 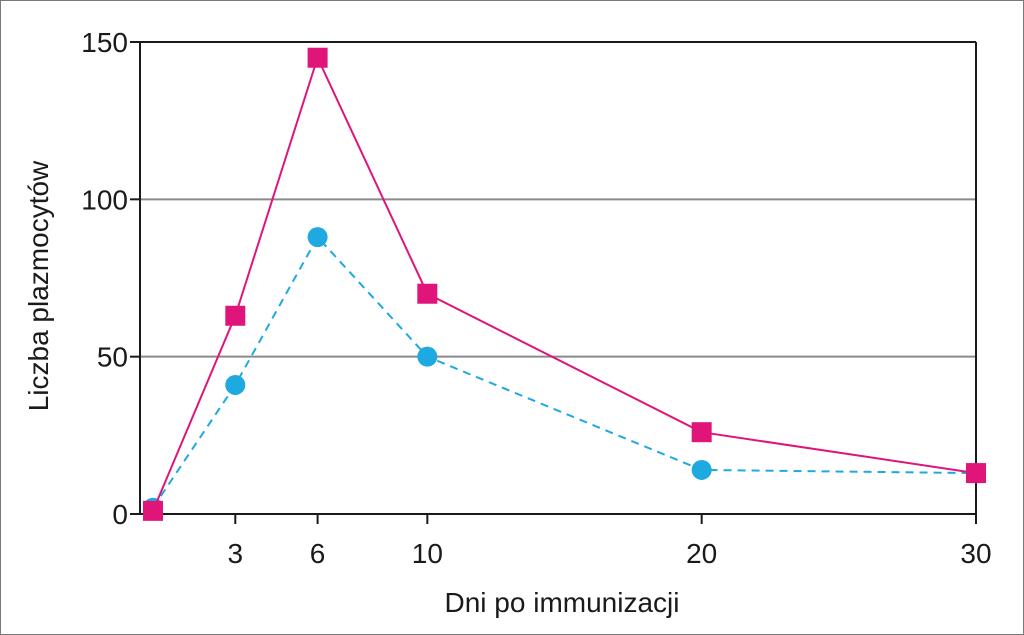 What do you see at coordinates (120, 514) in the screenshot?
I see `y-tick-label-0: 0` at bounding box center [120, 514].